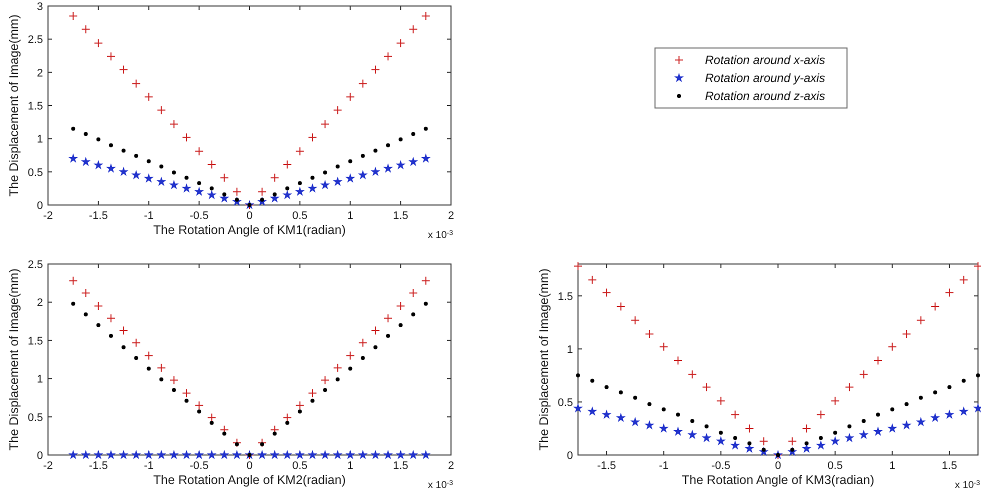 Image resolution: width=981 pixels, height=488 pixels. Describe the element at coordinates (39, 7) in the screenshot. I see `y-tick-label: 3` at that location.